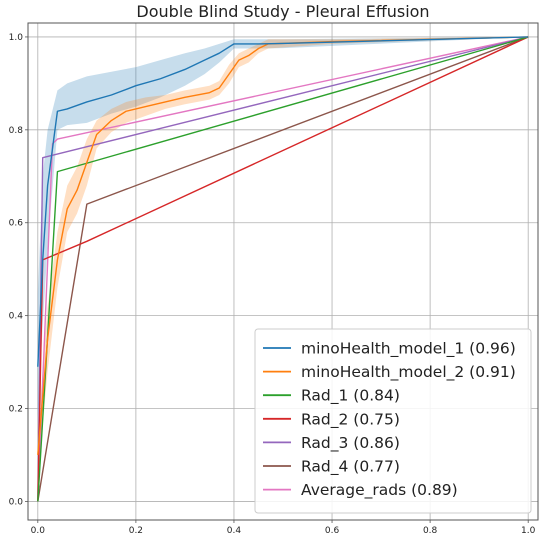 The image size is (544, 534). I want to click on y-tick-label: 0.6, so click(16, 224).